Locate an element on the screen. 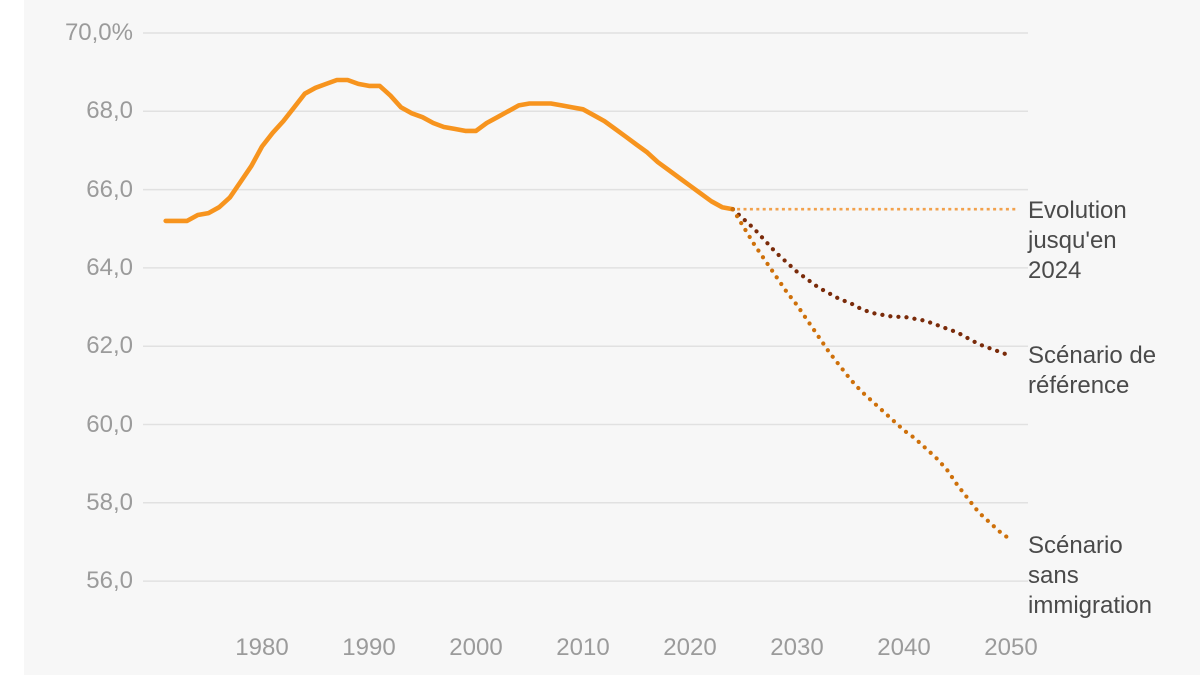 The image size is (1200, 675). y-tick-64: 64,0 is located at coordinates (109, 267).